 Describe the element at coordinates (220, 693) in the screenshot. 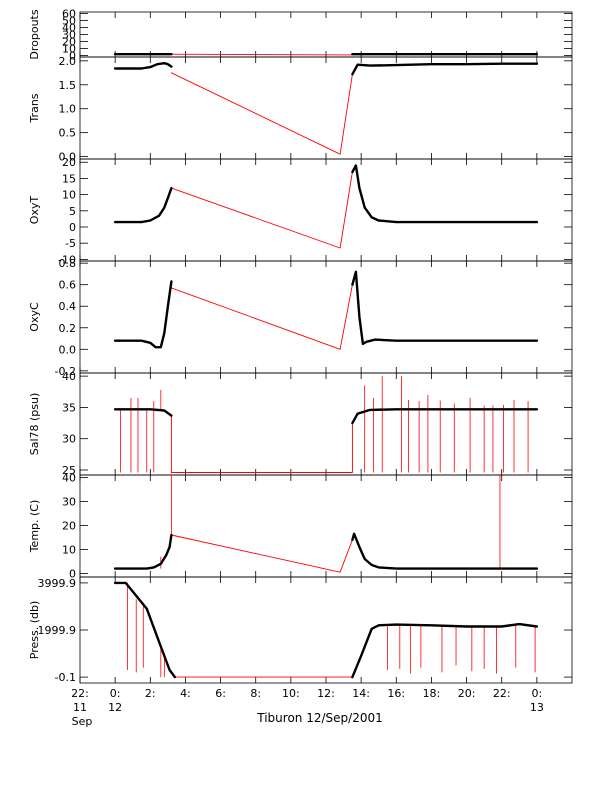

I see `x-tick-label: 6:` at that location.